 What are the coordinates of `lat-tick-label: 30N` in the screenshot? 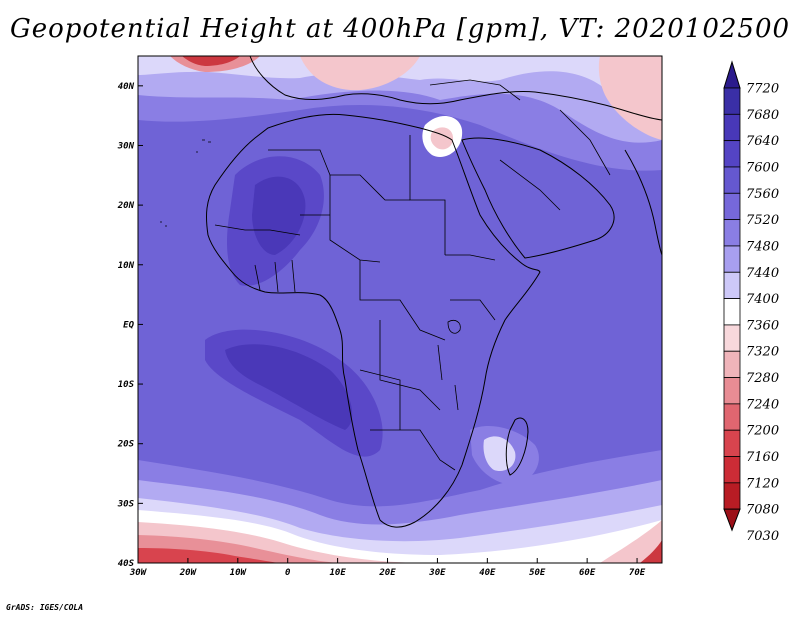 It's located at (126, 146).